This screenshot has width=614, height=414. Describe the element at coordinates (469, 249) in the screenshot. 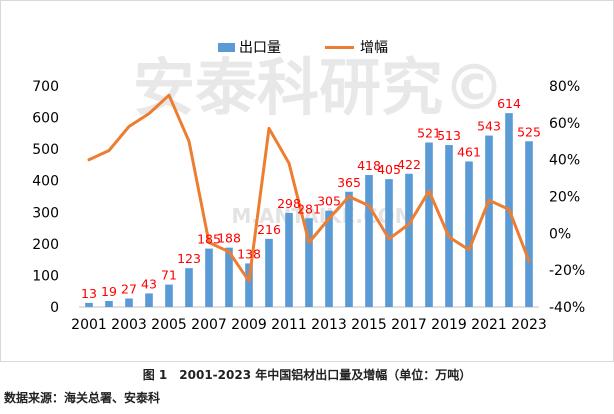

I see `growth-point-2020` at that location.